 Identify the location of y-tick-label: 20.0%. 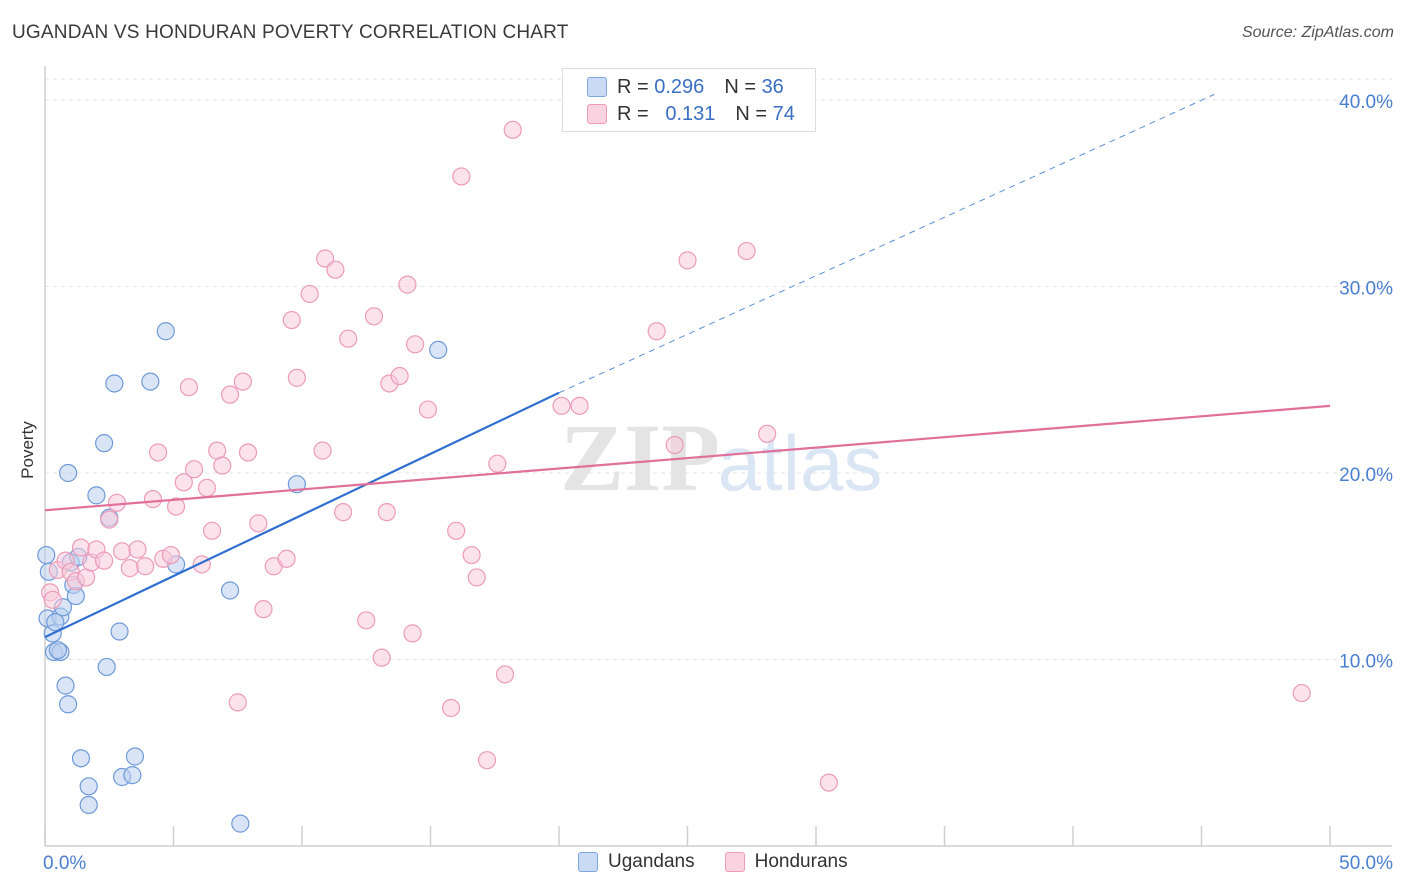
(1366, 475).